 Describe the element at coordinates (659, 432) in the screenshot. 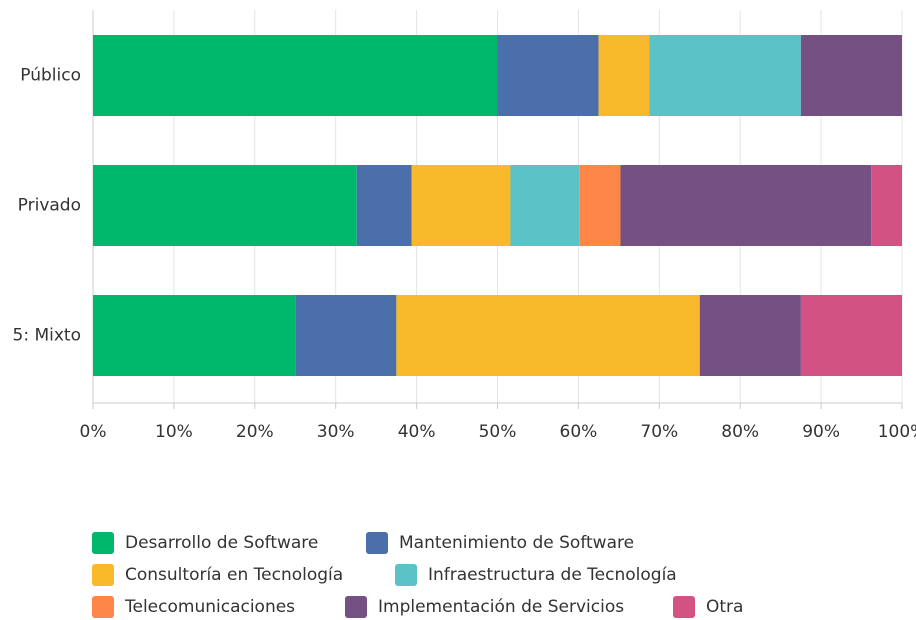

I see `x-tick-label: 70%` at that location.